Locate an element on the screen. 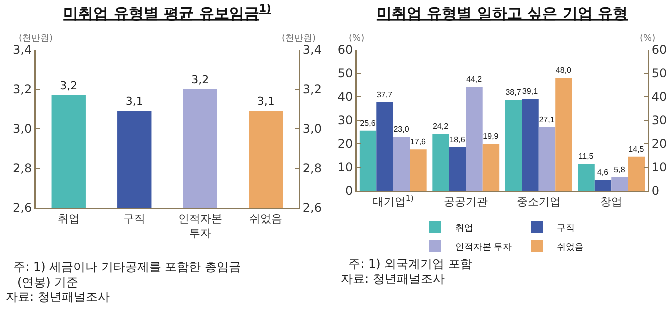  y-tick-label: 2,6 is located at coordinates (22, 208).